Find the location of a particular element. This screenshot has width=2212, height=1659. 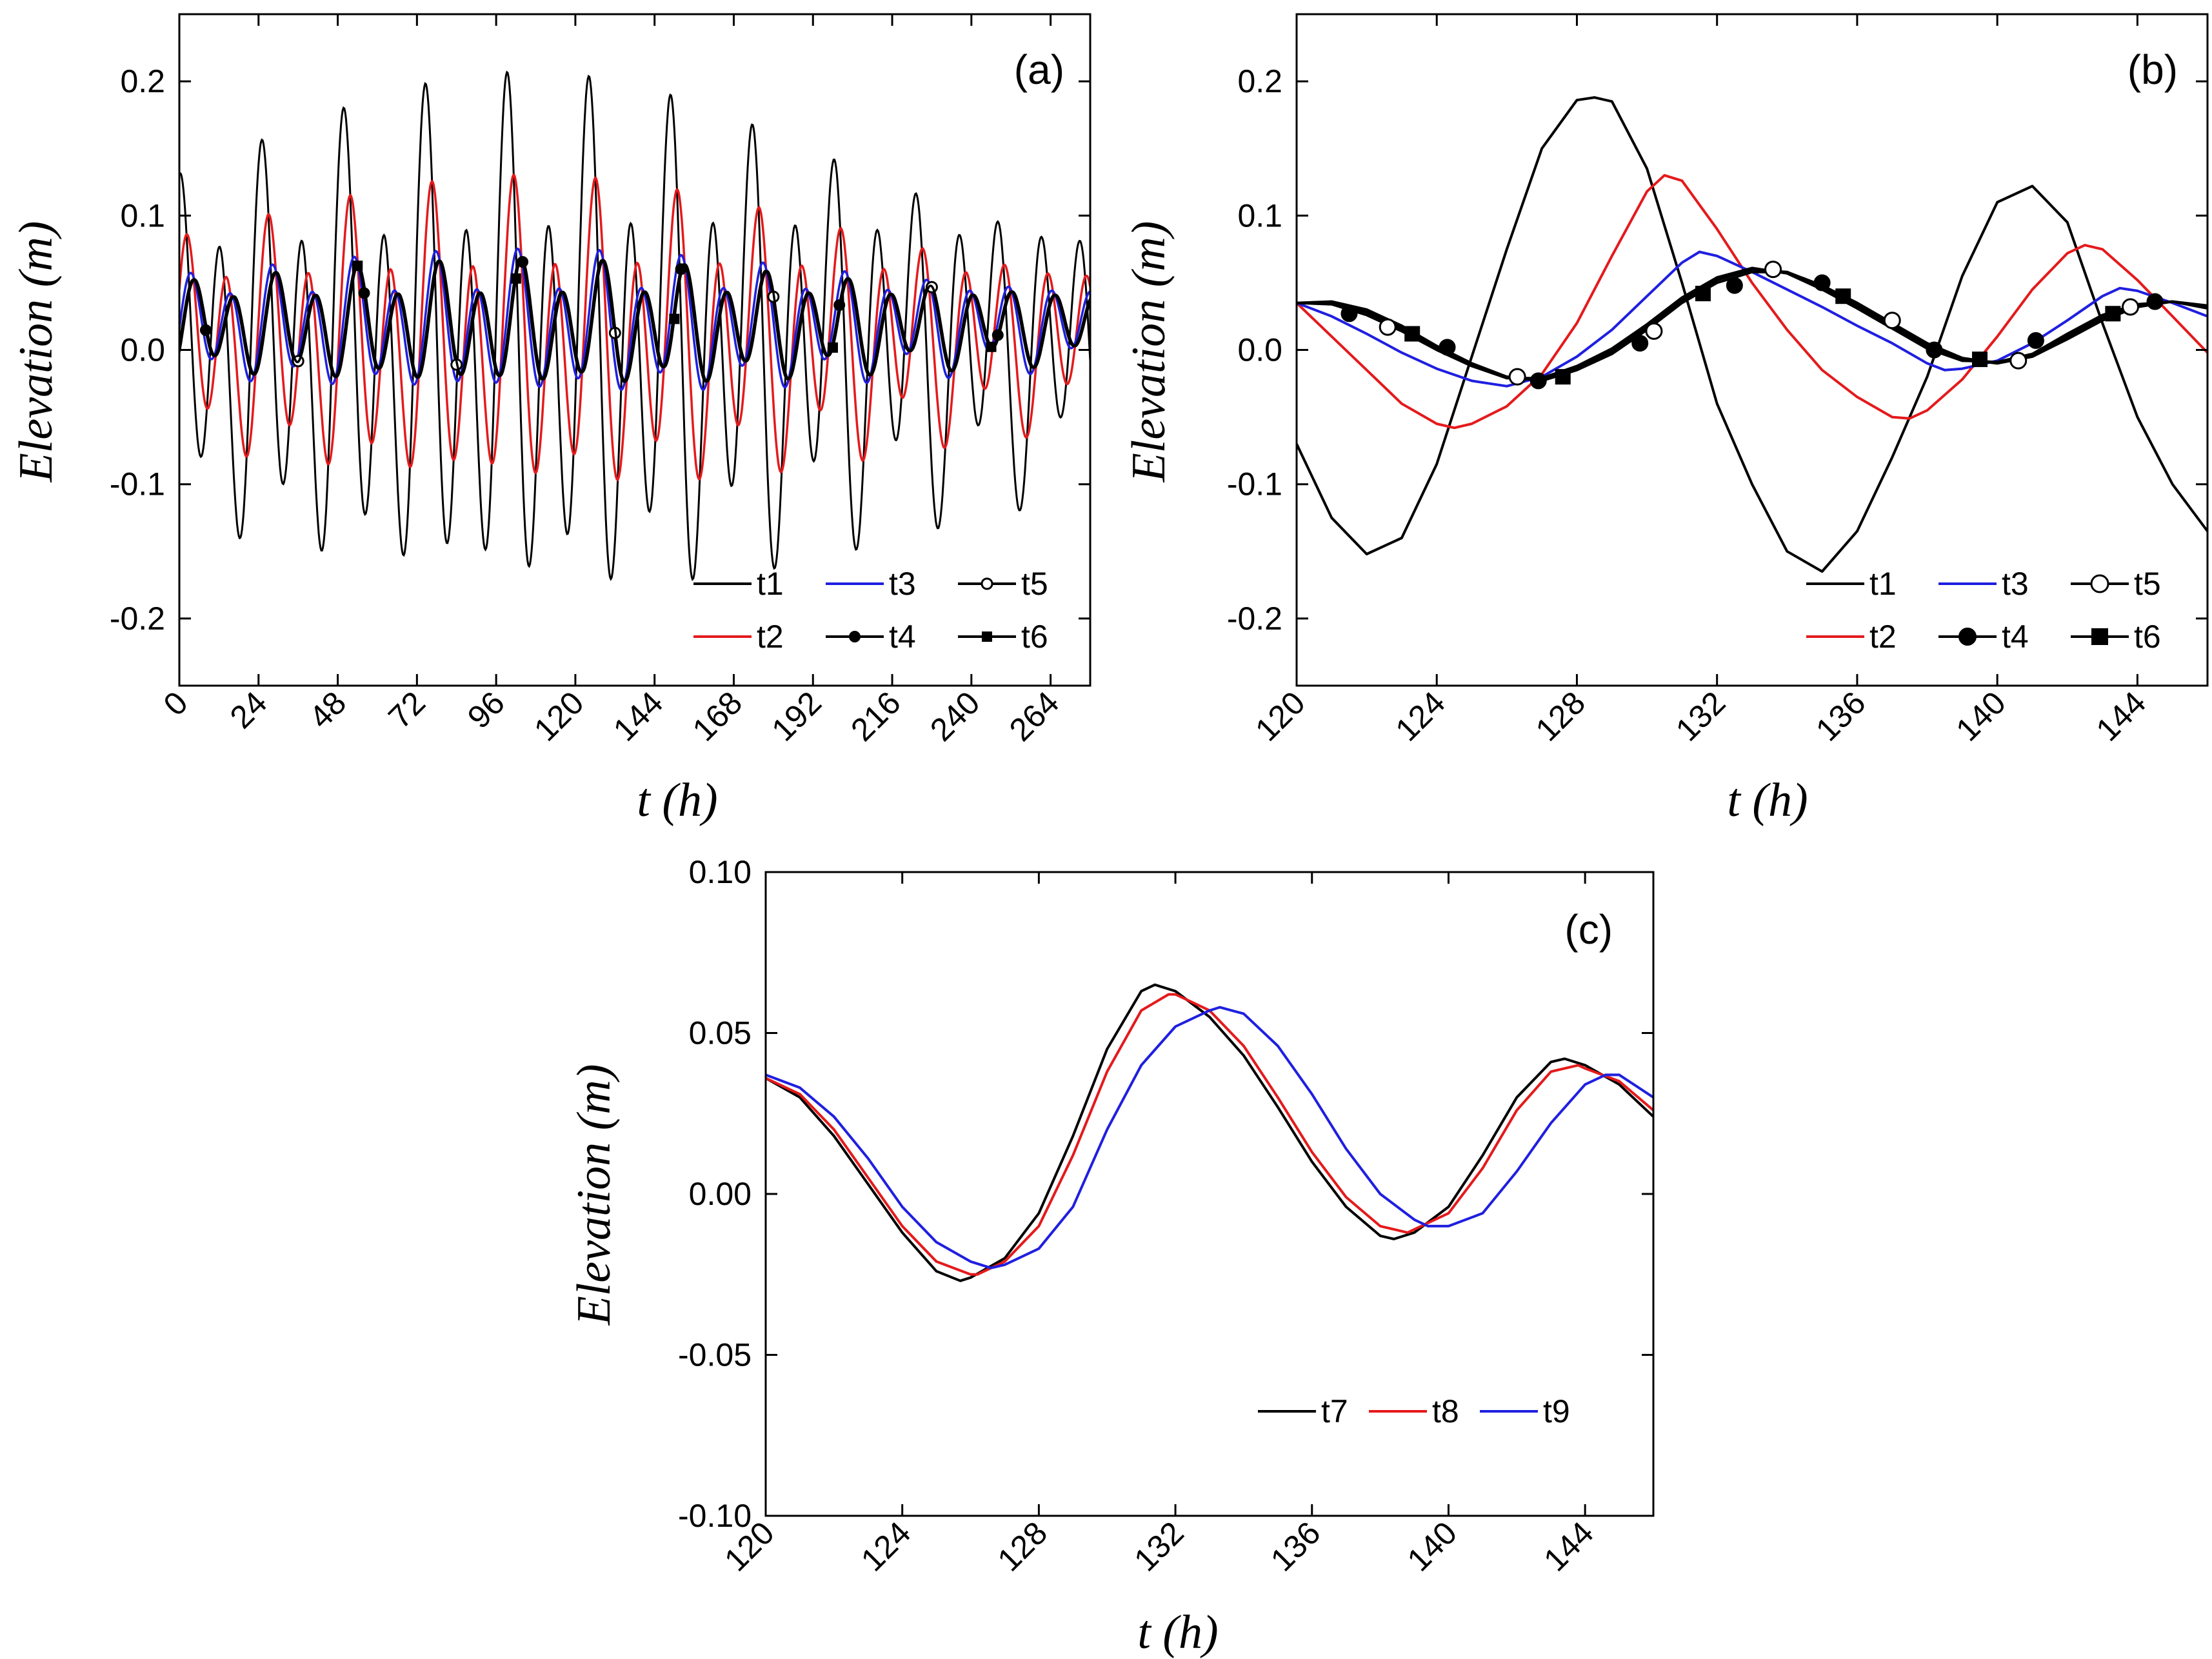

y-tick-label: -0.05 is located at coordinates (715, 1355).